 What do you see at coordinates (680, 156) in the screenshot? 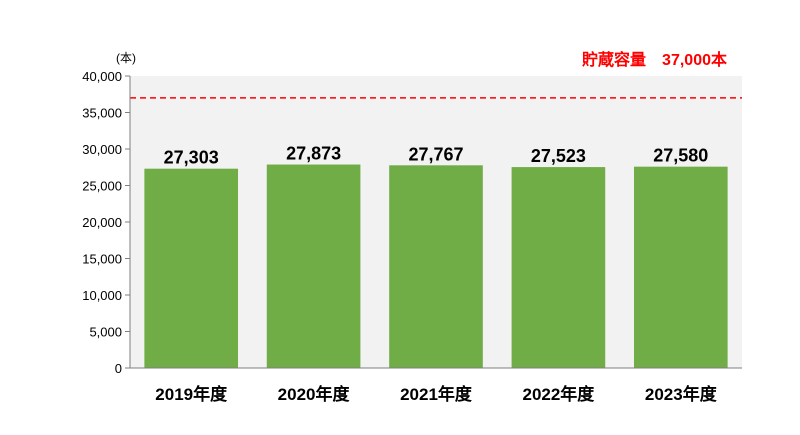
I see `bar-value-label: 27,580` at bounding box center [680, 156].